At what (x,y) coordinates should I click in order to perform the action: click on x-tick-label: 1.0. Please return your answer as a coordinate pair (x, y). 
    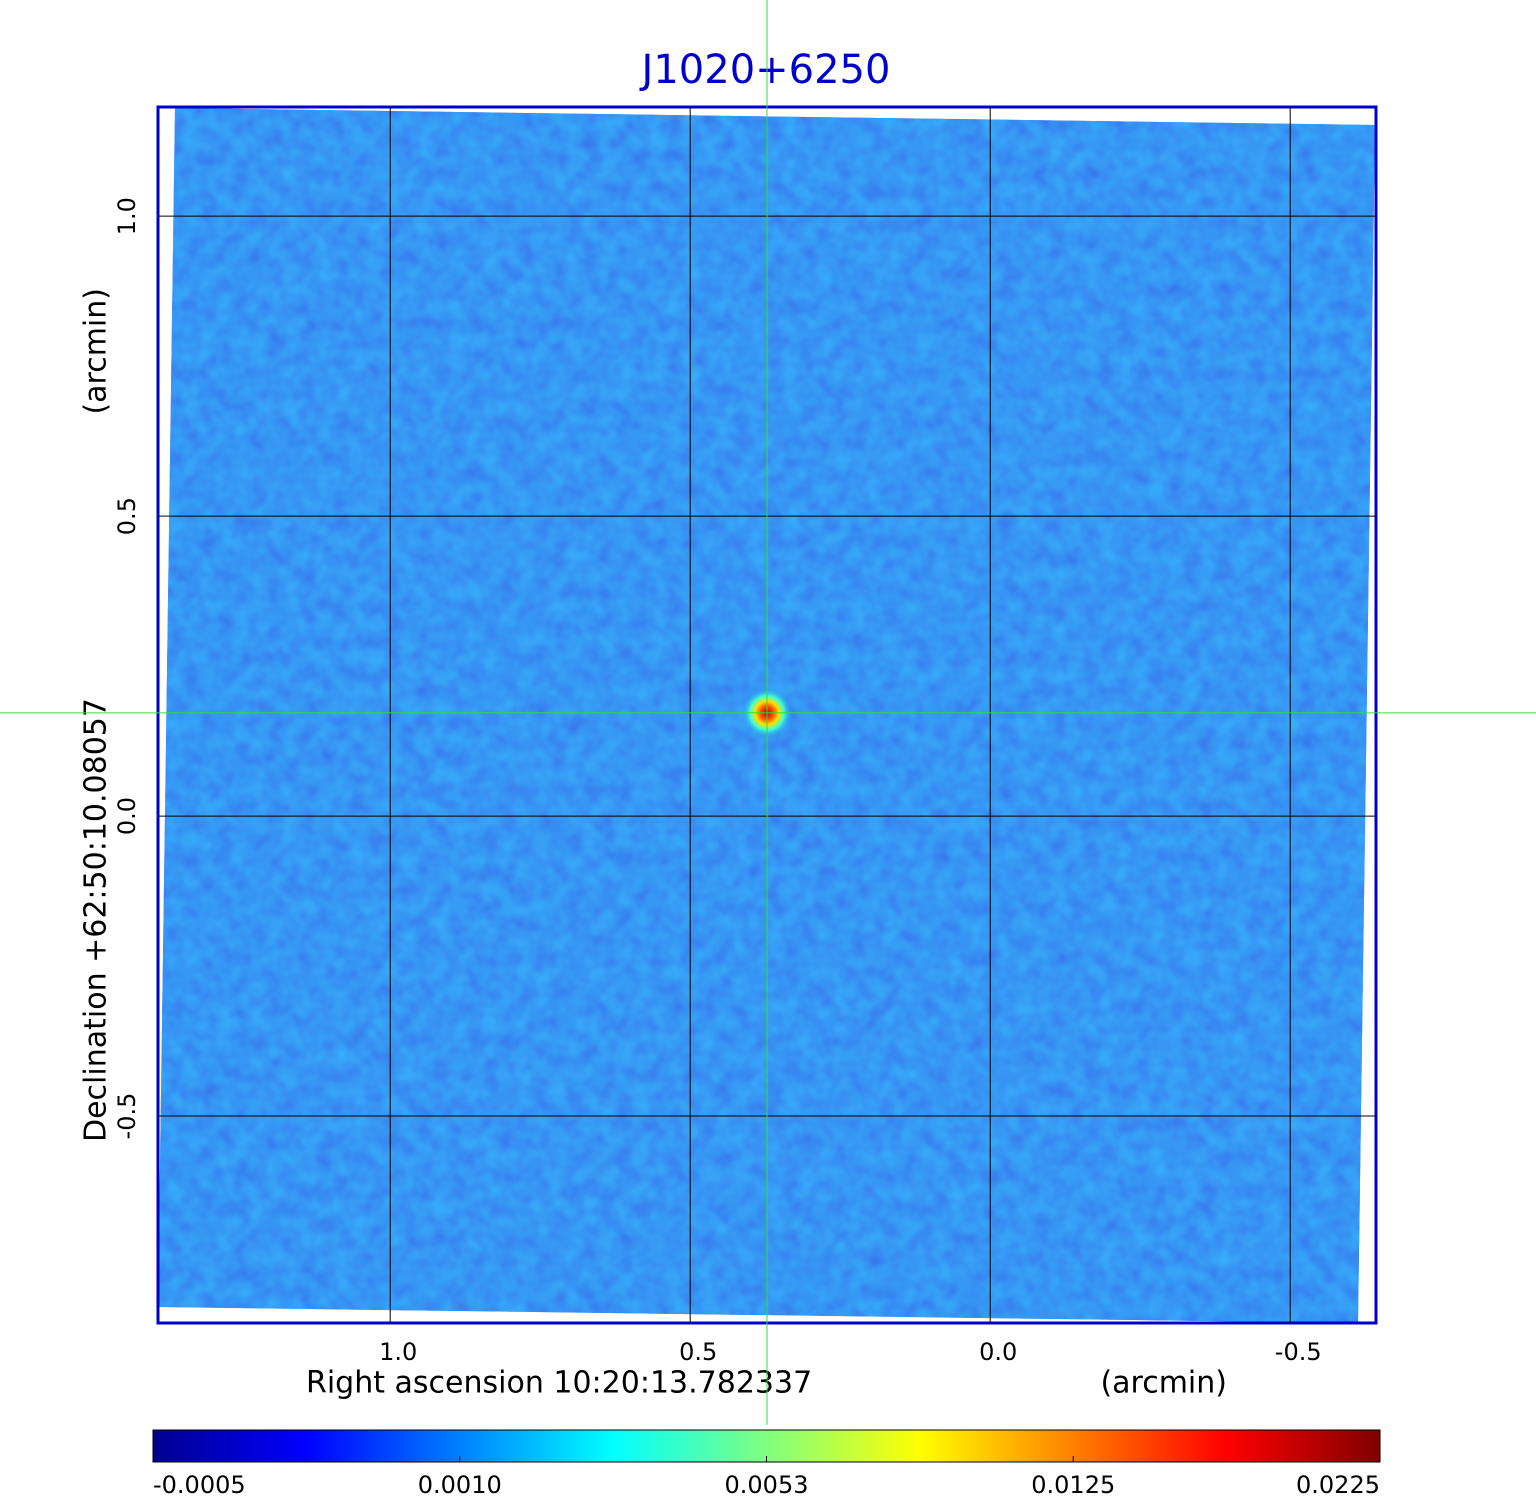
    Looking at the image, I should click on (398, 1352).